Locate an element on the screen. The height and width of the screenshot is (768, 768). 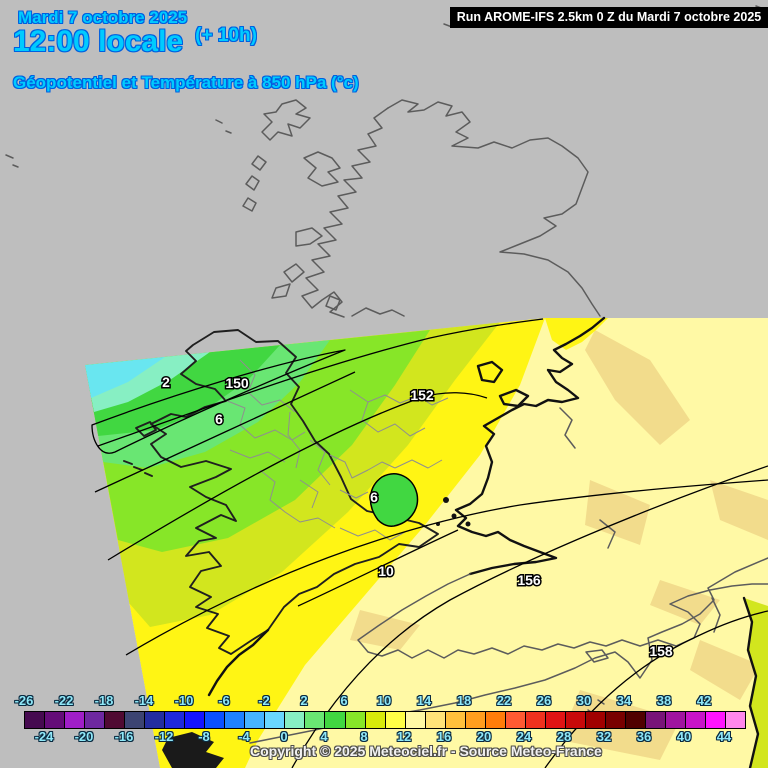
contour-value-label: 156 is located at coordinates (529, 580).